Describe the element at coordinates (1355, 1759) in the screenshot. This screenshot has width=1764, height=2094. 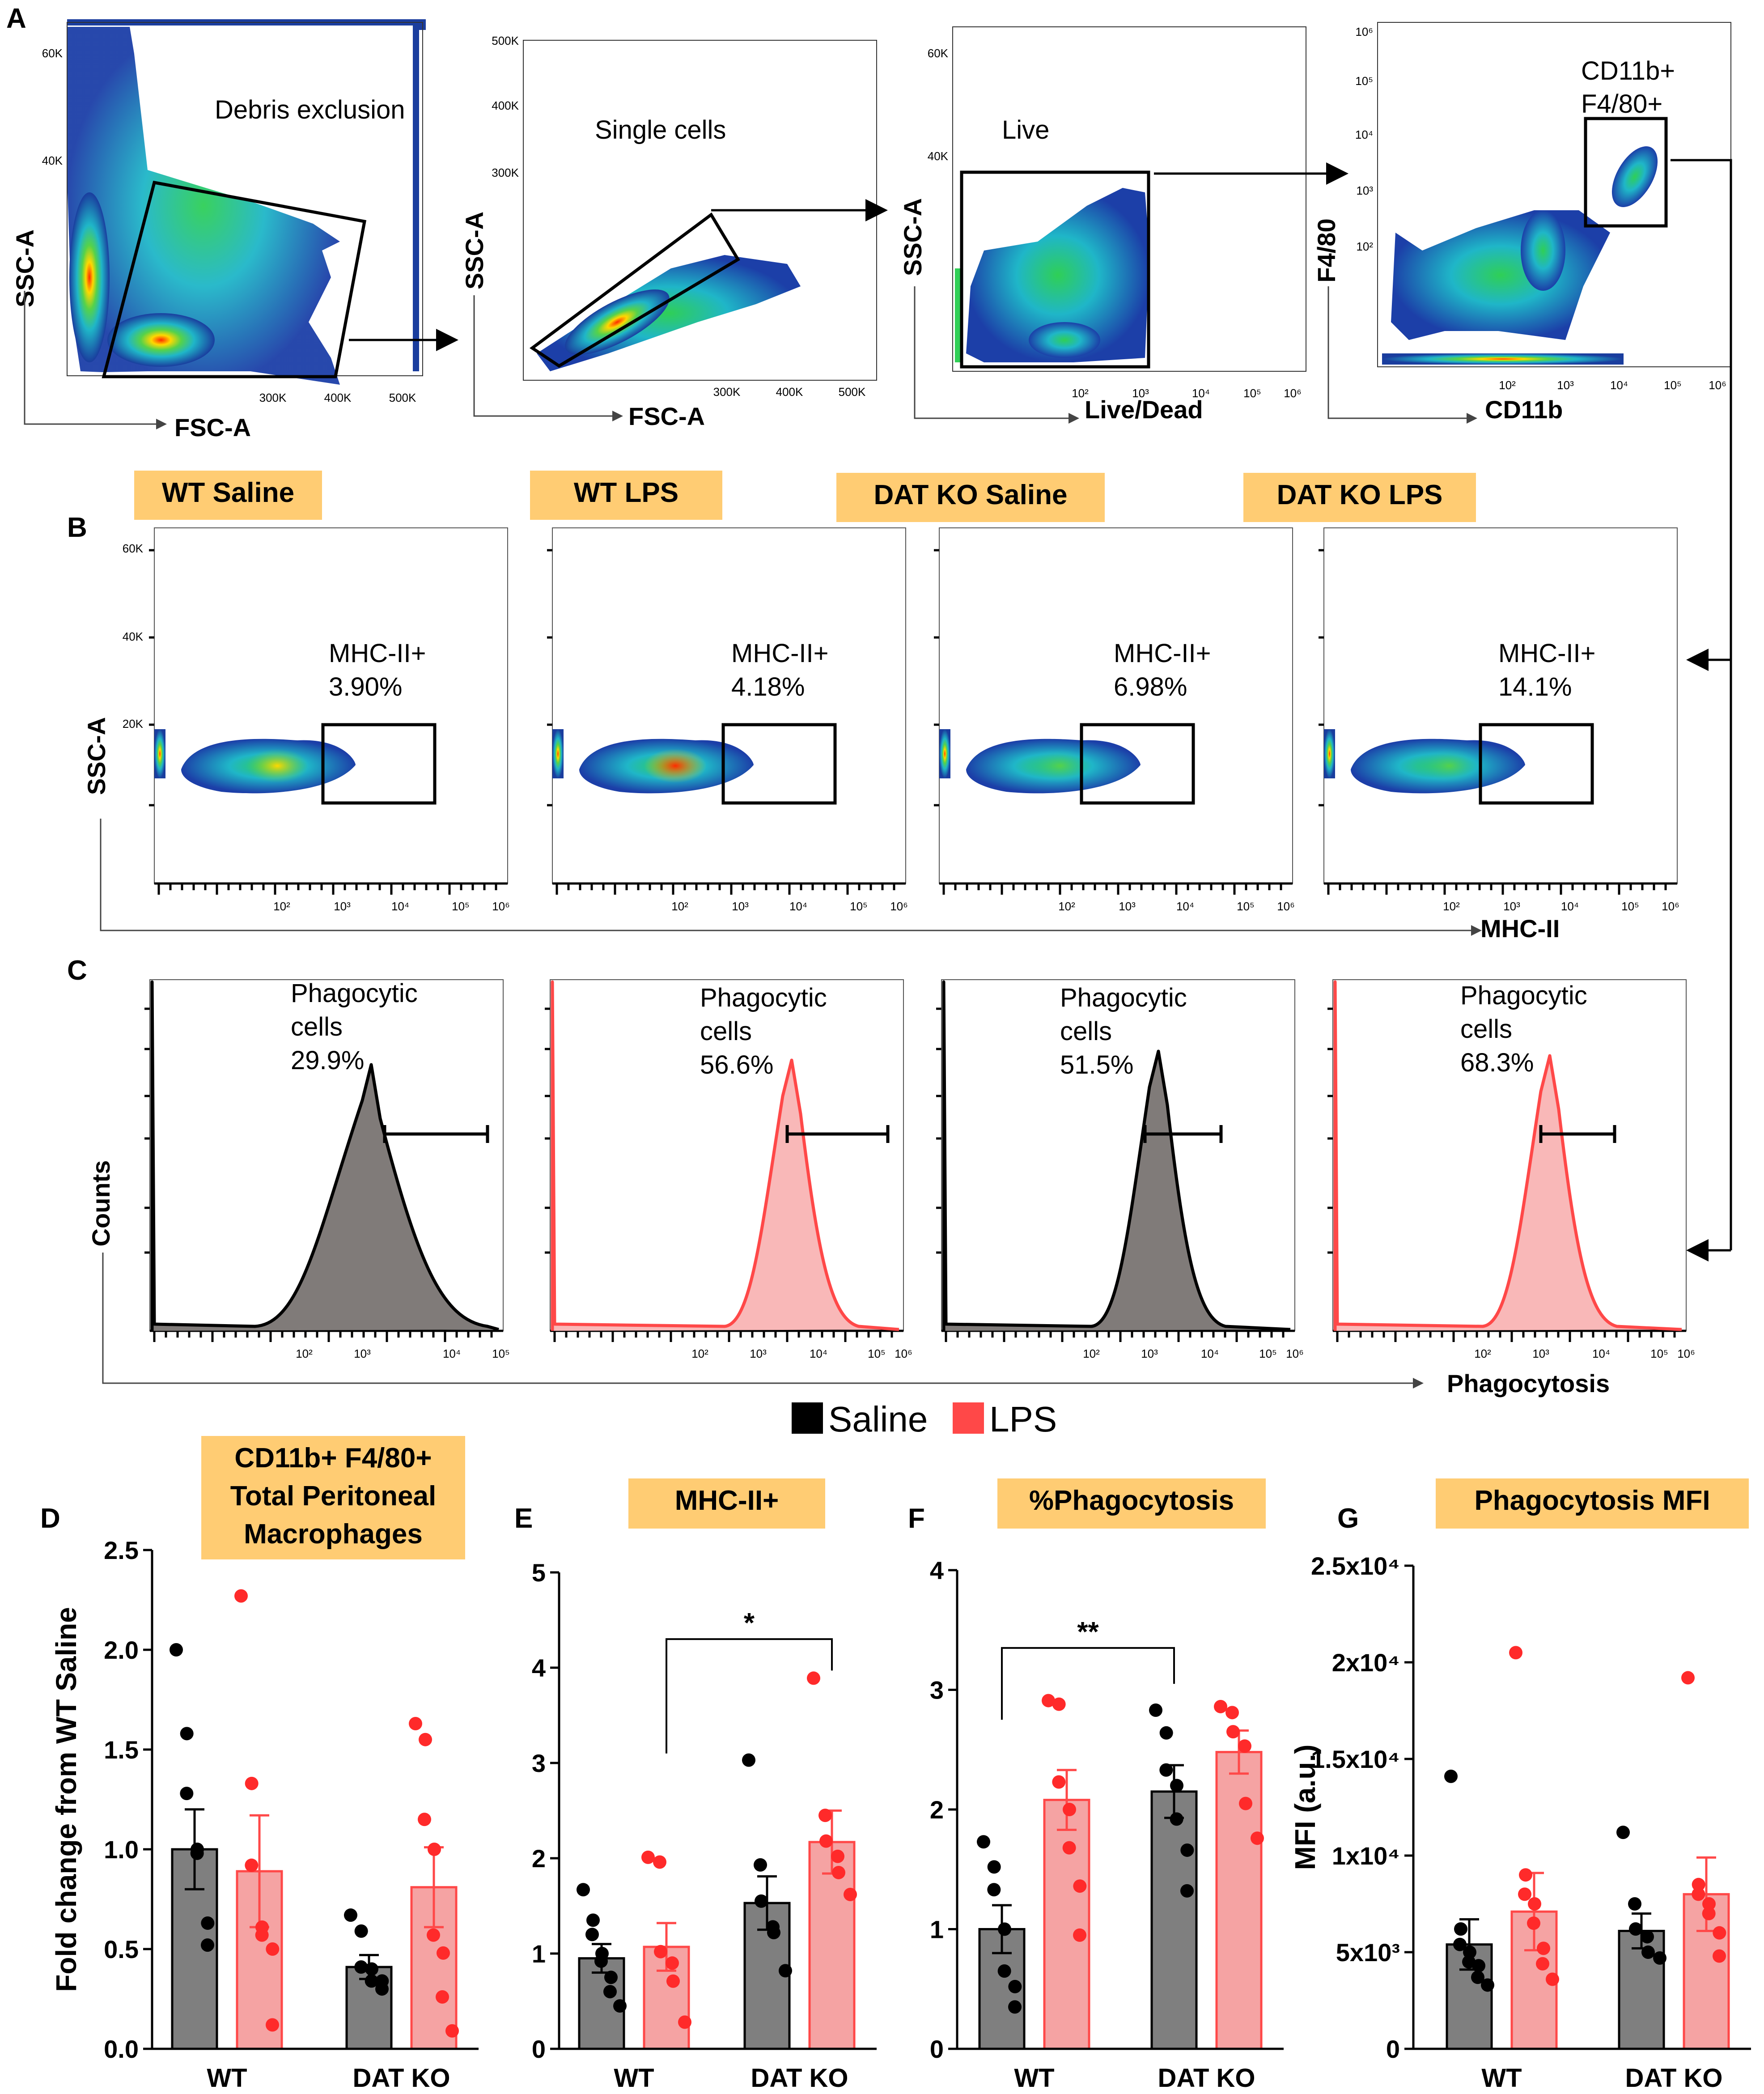
I see `y-tick-label: 1.5x10⁴` at that location.